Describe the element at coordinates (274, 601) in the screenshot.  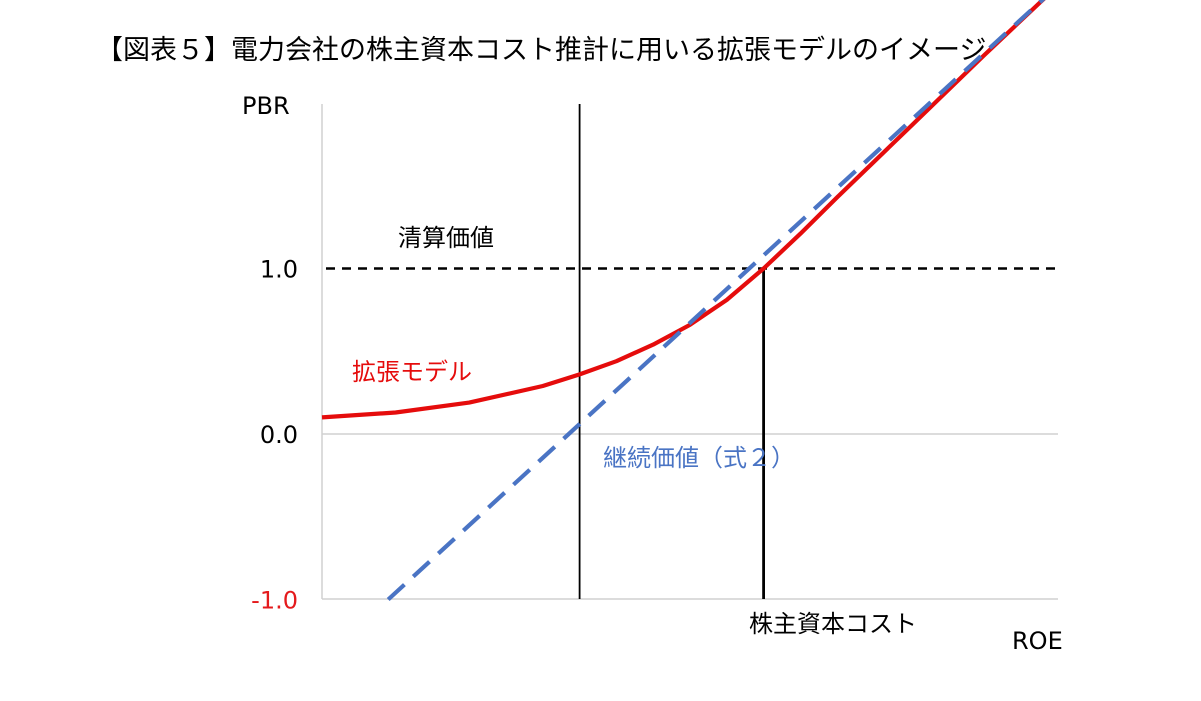
I see `y-tick-label: -1.0` at that location.